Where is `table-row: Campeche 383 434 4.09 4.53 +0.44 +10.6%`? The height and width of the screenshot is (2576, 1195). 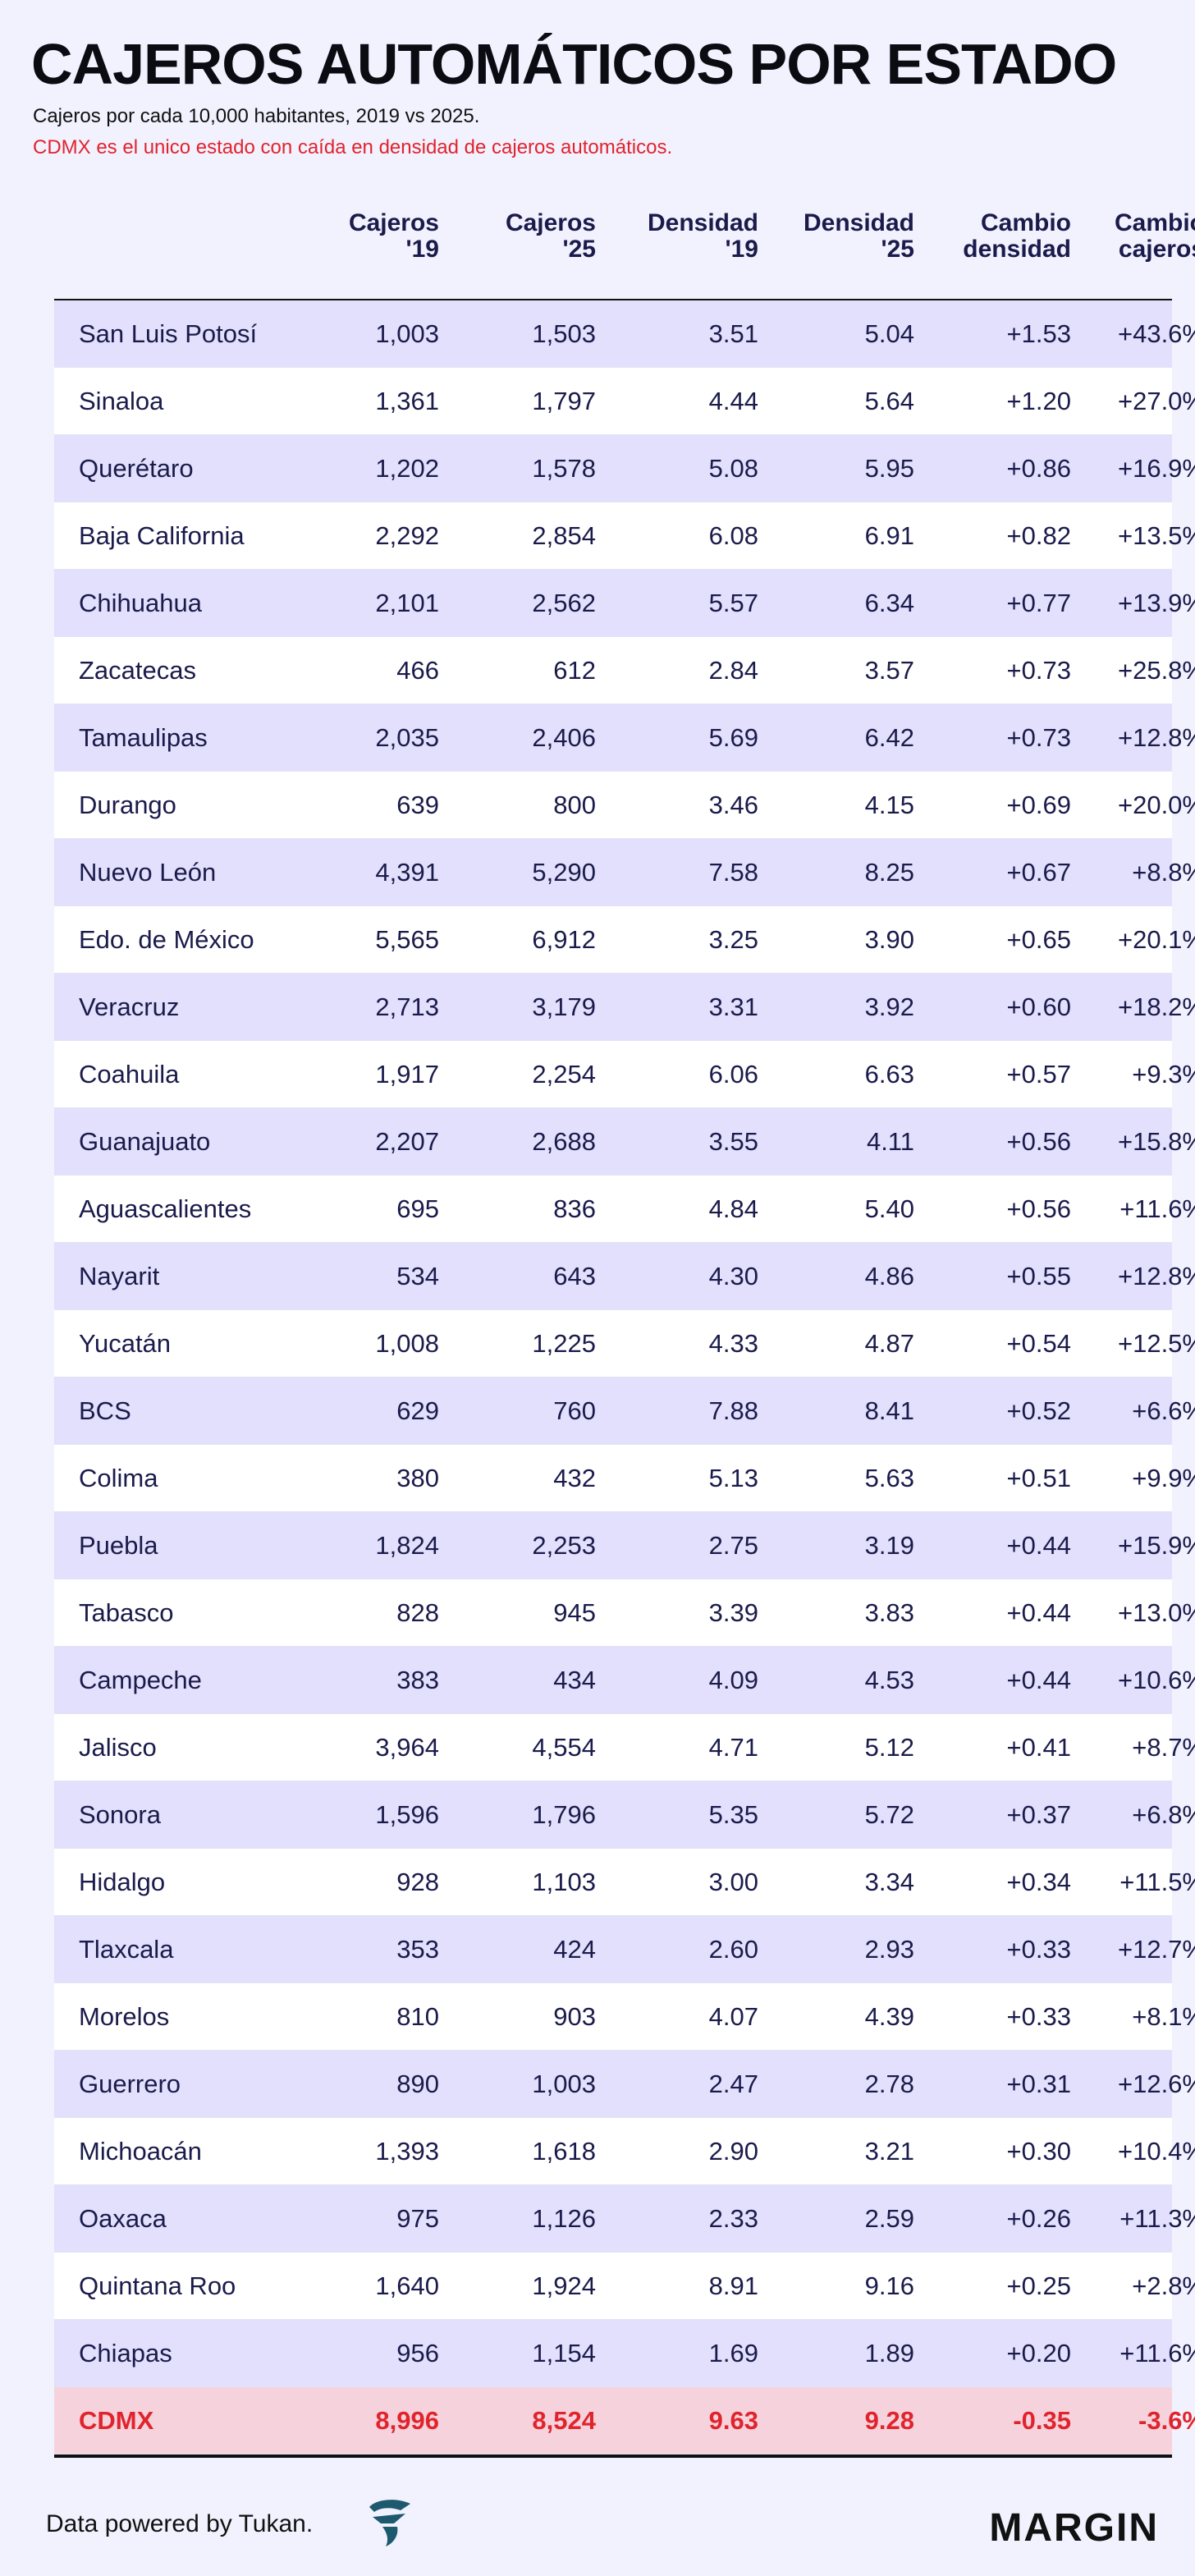 table-row: Campeche 383 434 4.09 4.53 +0.44 +10.6% is located at coordinates (624, 1680).